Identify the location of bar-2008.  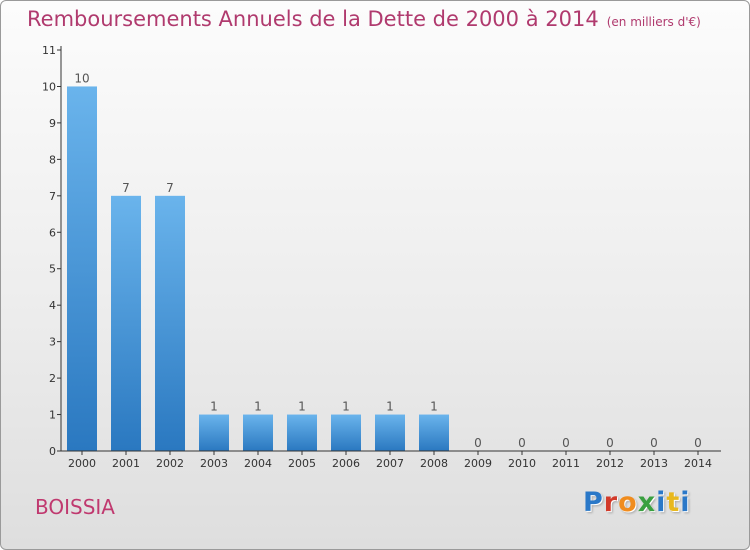
(434, 432).